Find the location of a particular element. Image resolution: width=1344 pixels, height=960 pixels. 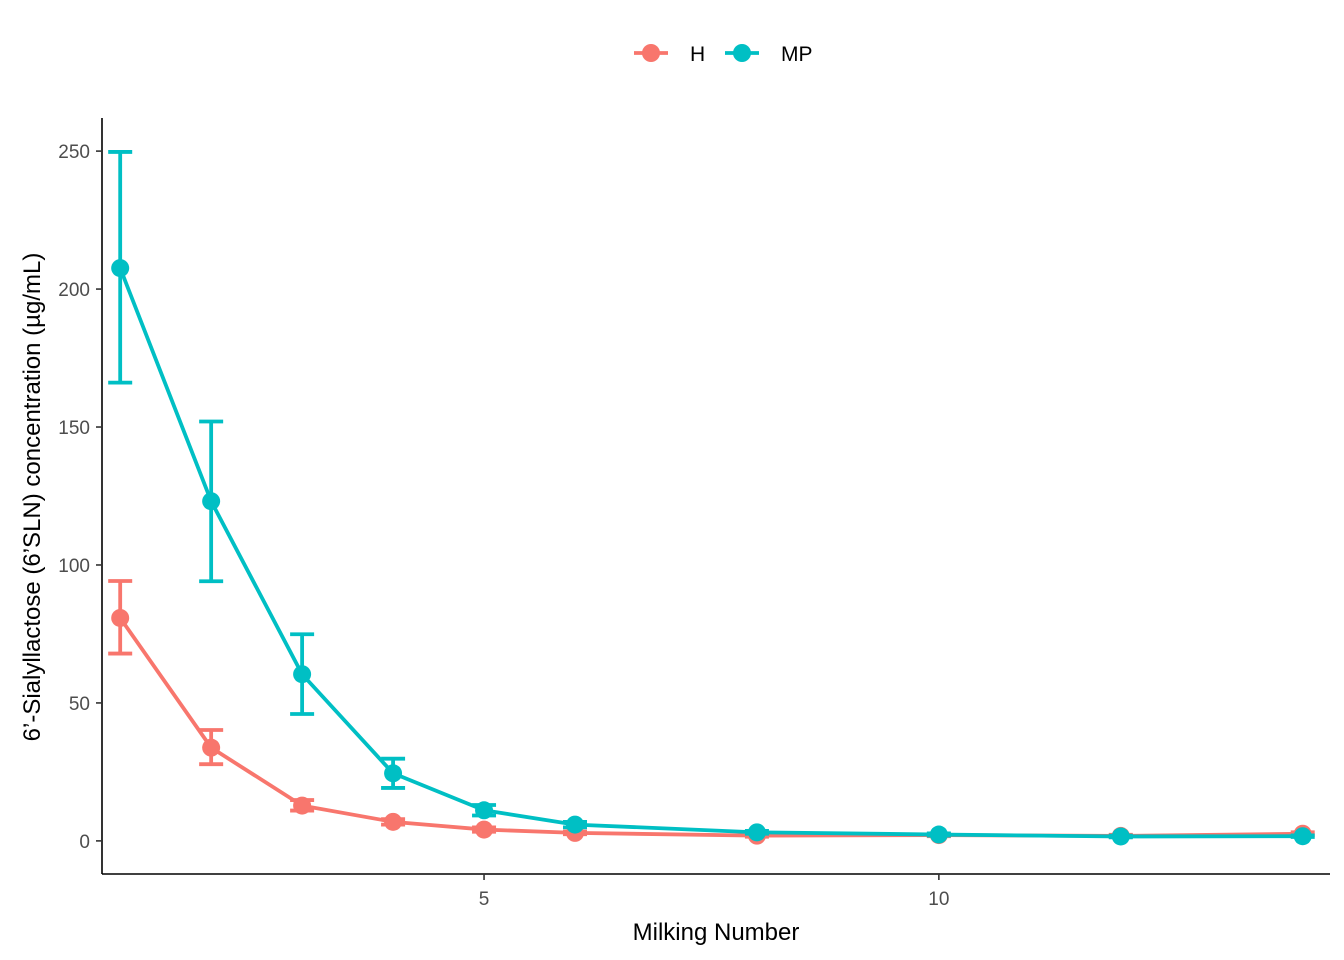

y-tick-label: 100 is located at coordinates (74, 566).